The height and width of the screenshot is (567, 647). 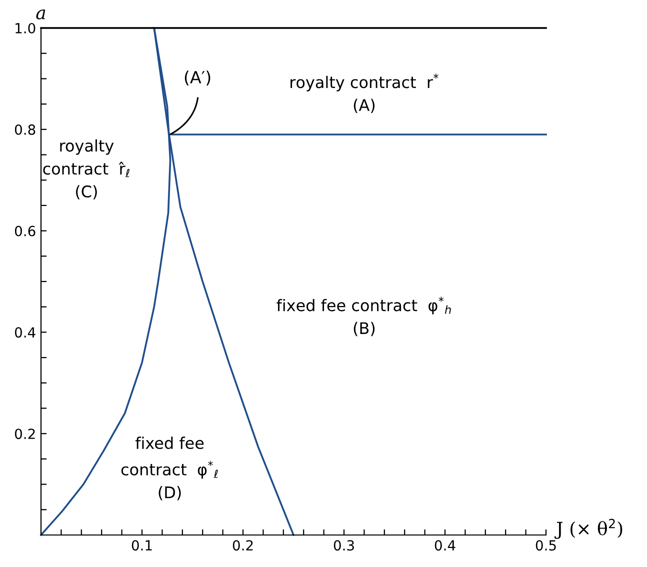 What do you see at coordinates (344, 545) in the screenshot?
I see `x-tick-label: 0.3` at bounding box center [344, 545].